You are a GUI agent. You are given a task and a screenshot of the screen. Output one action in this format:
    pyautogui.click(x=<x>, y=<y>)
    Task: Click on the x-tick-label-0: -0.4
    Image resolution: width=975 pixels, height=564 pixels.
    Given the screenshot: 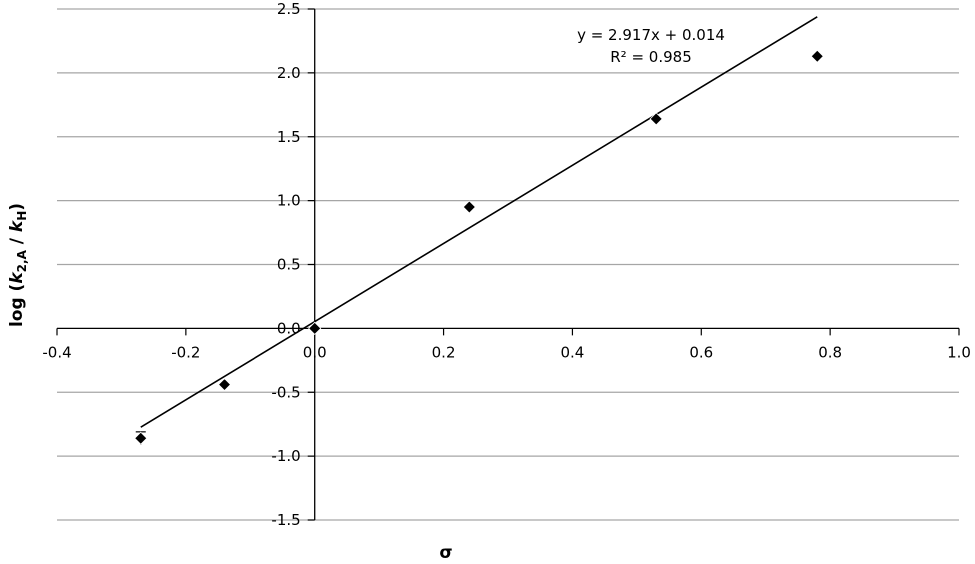 What is the action you would take?
    pyautogui.click(x=56, y=352)
    